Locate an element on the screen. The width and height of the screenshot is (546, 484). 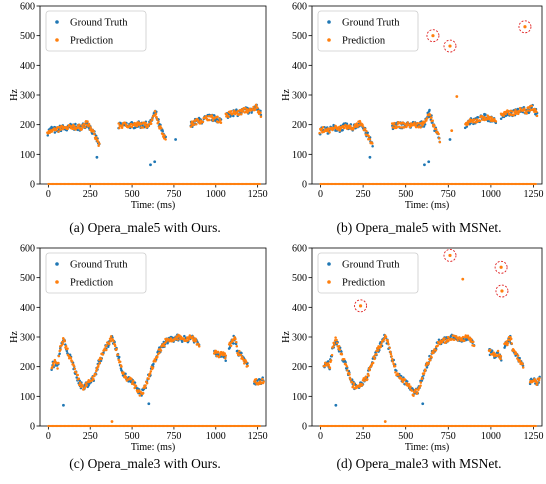
y-tick-label: 300 is located at coordinates (299, 338).